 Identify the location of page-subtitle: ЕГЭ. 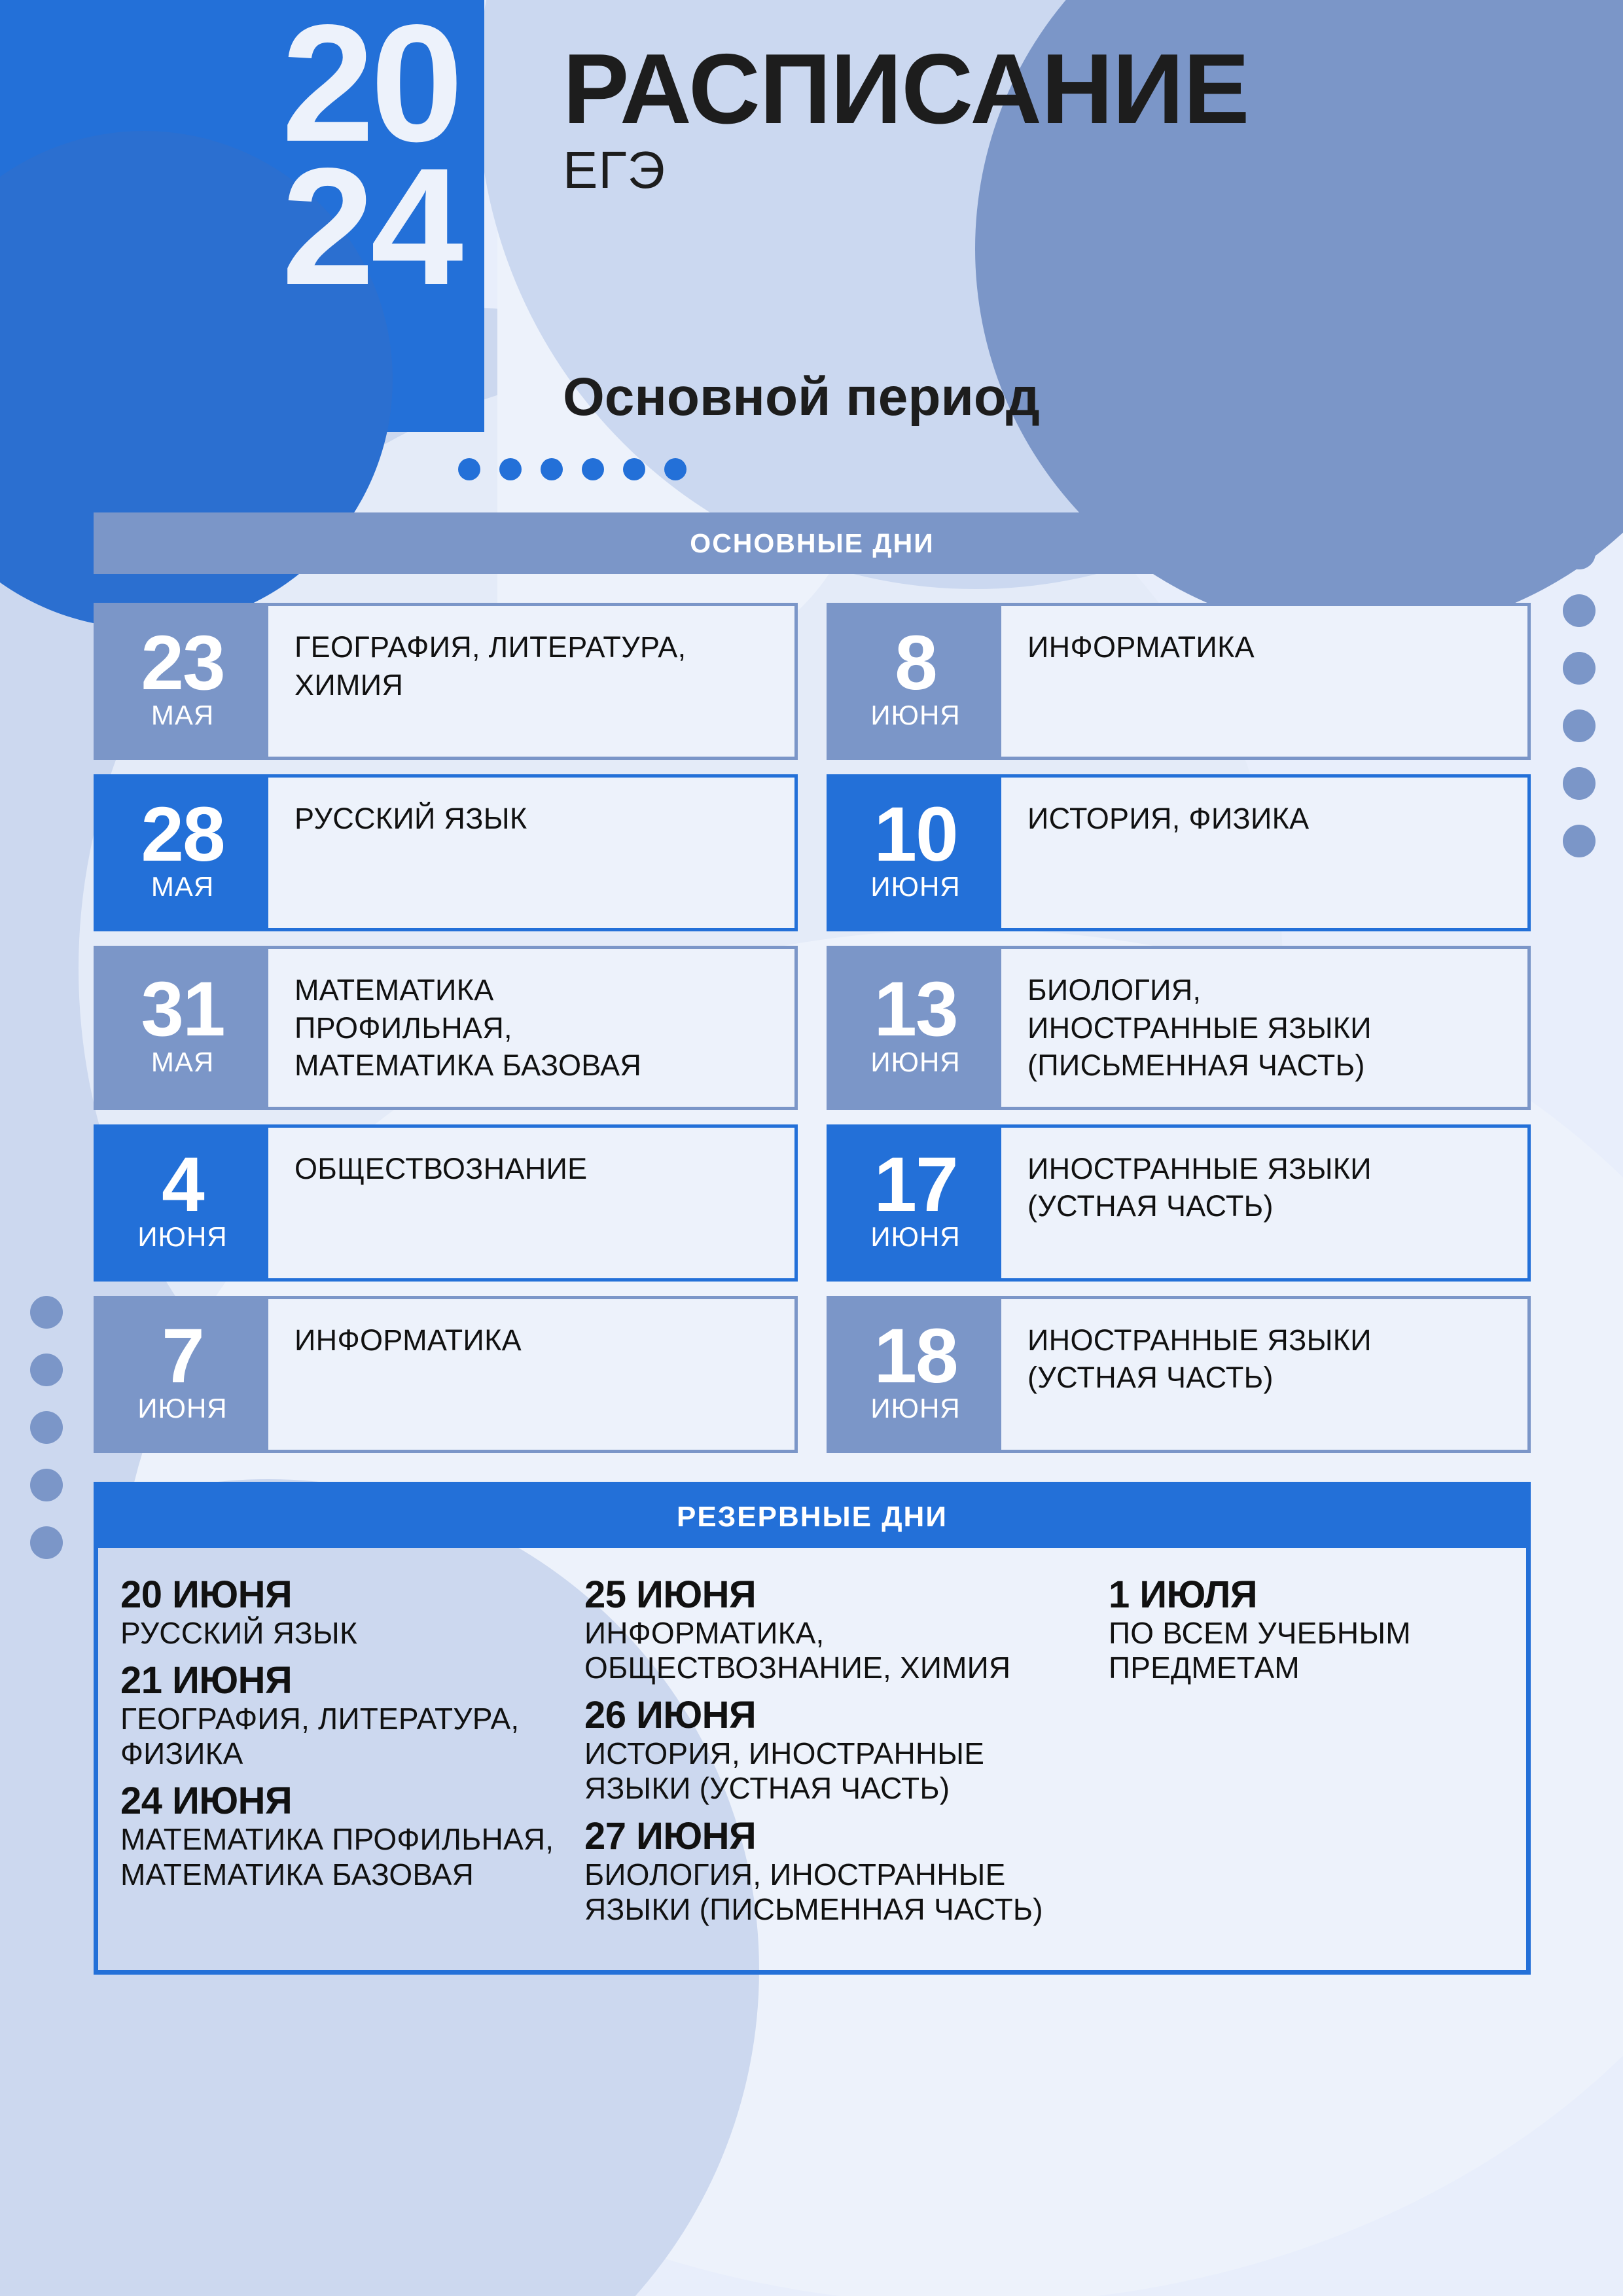
(614, 170).